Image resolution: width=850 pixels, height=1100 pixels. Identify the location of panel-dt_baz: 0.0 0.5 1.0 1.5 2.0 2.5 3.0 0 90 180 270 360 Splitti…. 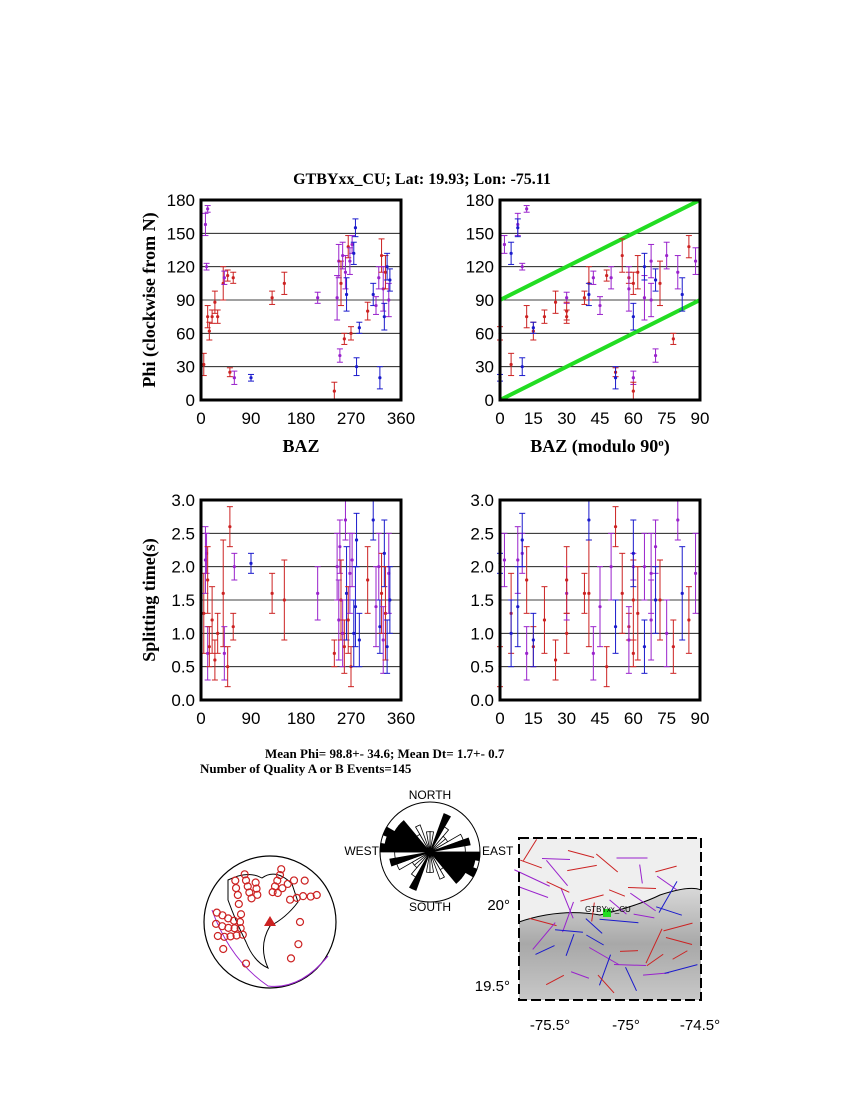
(277, 609).